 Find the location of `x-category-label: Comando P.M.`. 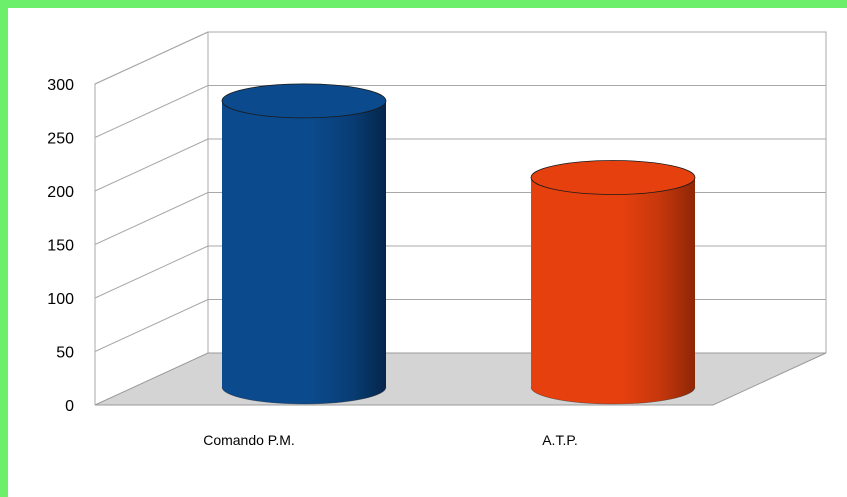

x-category-label: Comando P.M. is located at coordinates (249, 440).